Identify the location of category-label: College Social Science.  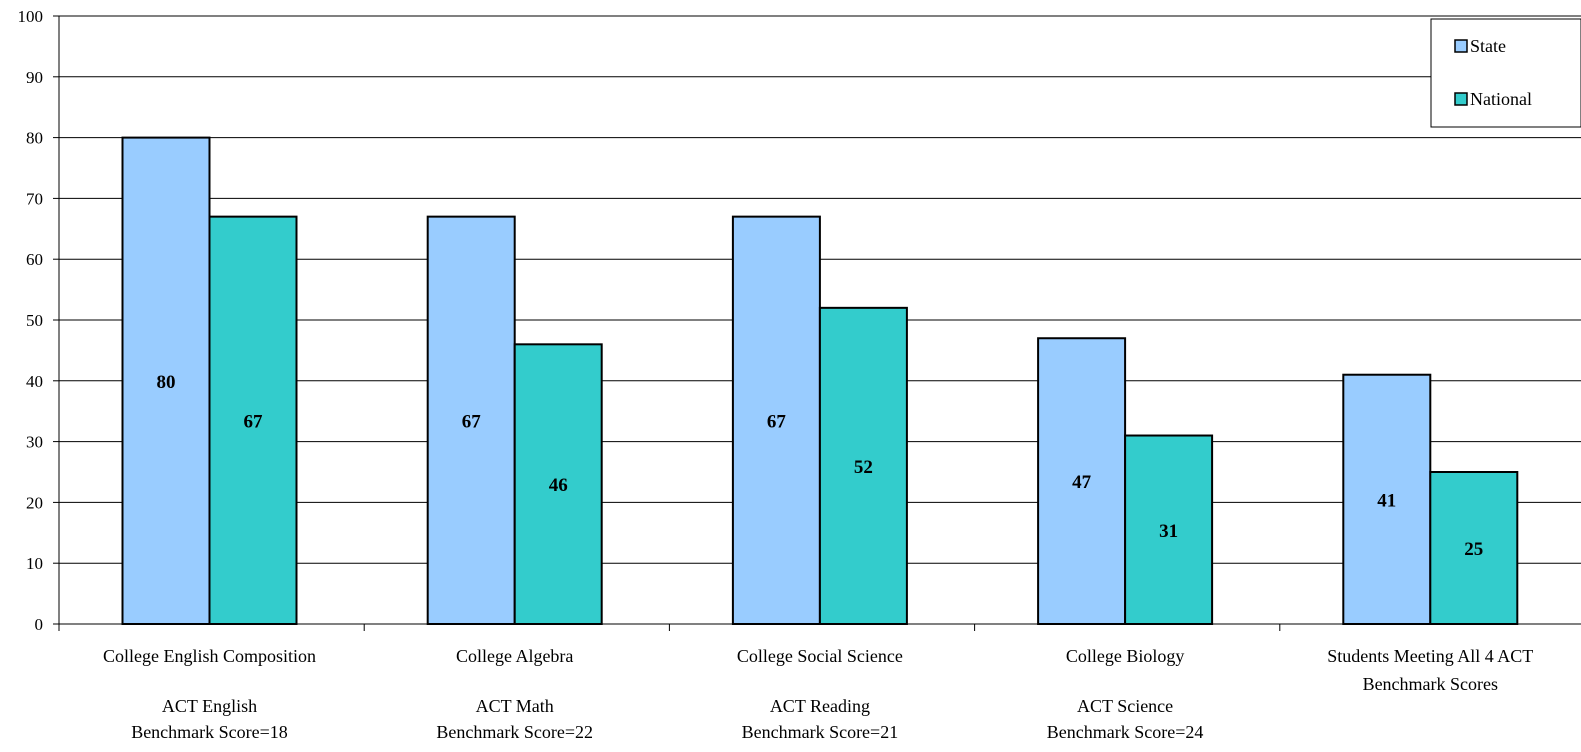
(820, 656).